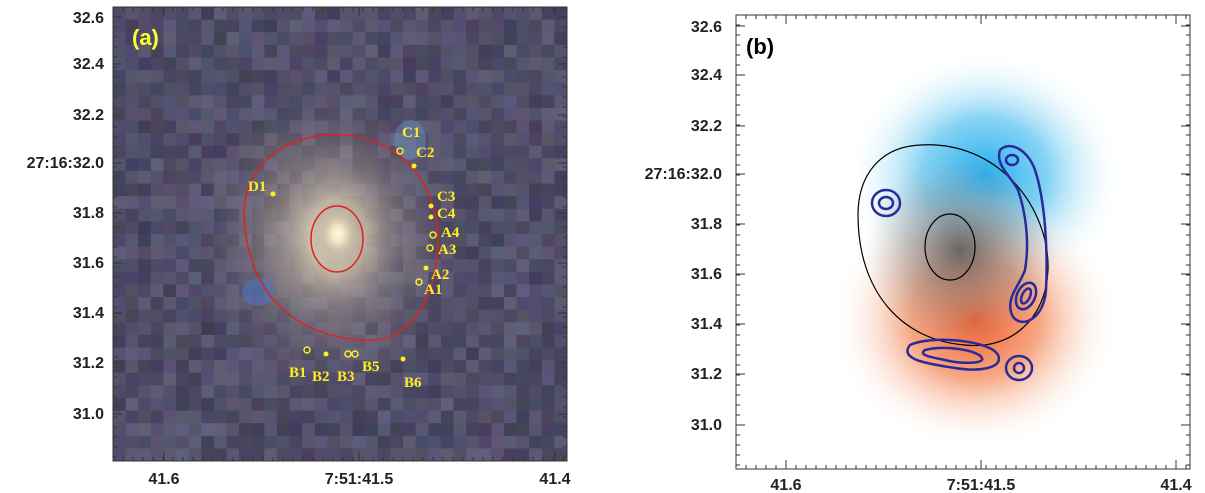 The width and height of the screenshot is (1205, 493). Describe the element at coordinates (88, 263) in the screenshot. I see `panel-a-ytick-5: 31.6` at that location.